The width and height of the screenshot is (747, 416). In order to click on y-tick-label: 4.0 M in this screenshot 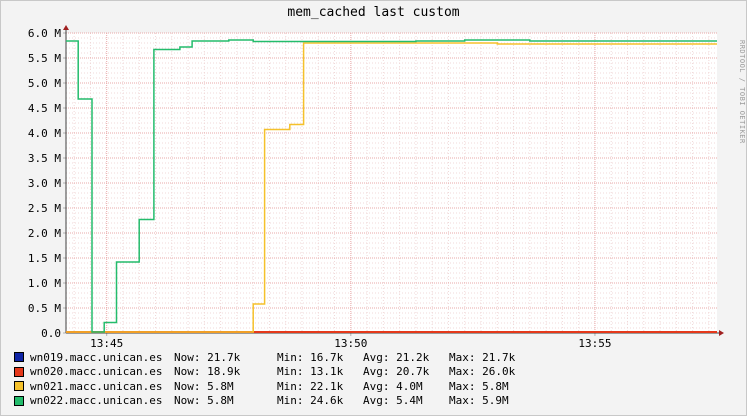, I will do `click(44, 133)`.